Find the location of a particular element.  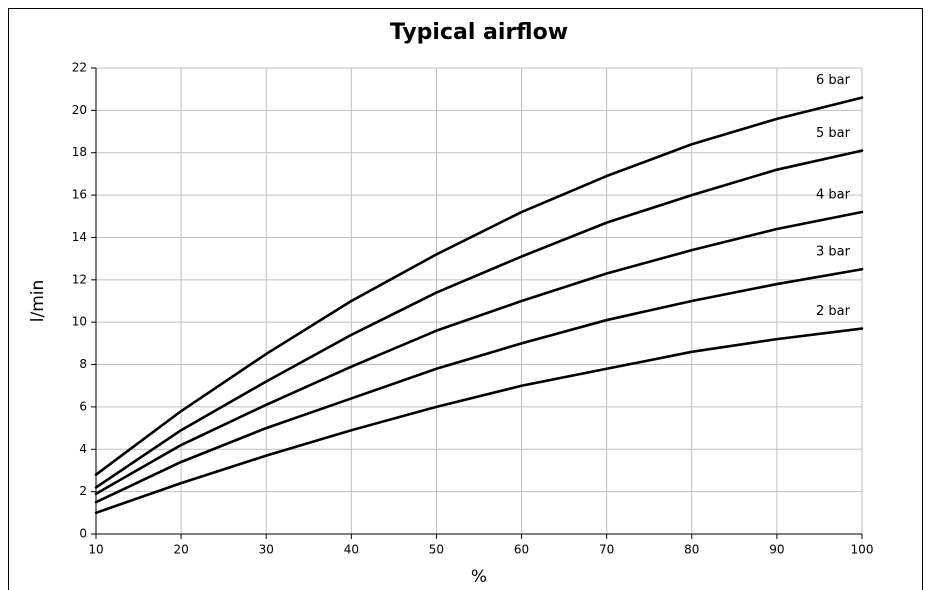

y-tick-label: 18 is located at coordinates (79, 152).